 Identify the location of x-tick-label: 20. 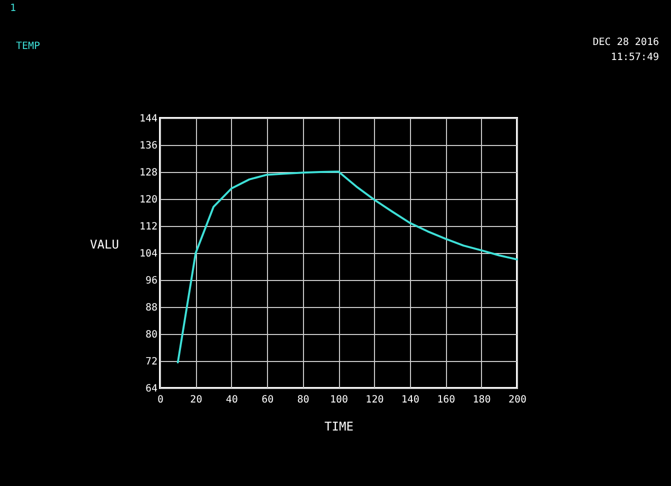
(196, 400).